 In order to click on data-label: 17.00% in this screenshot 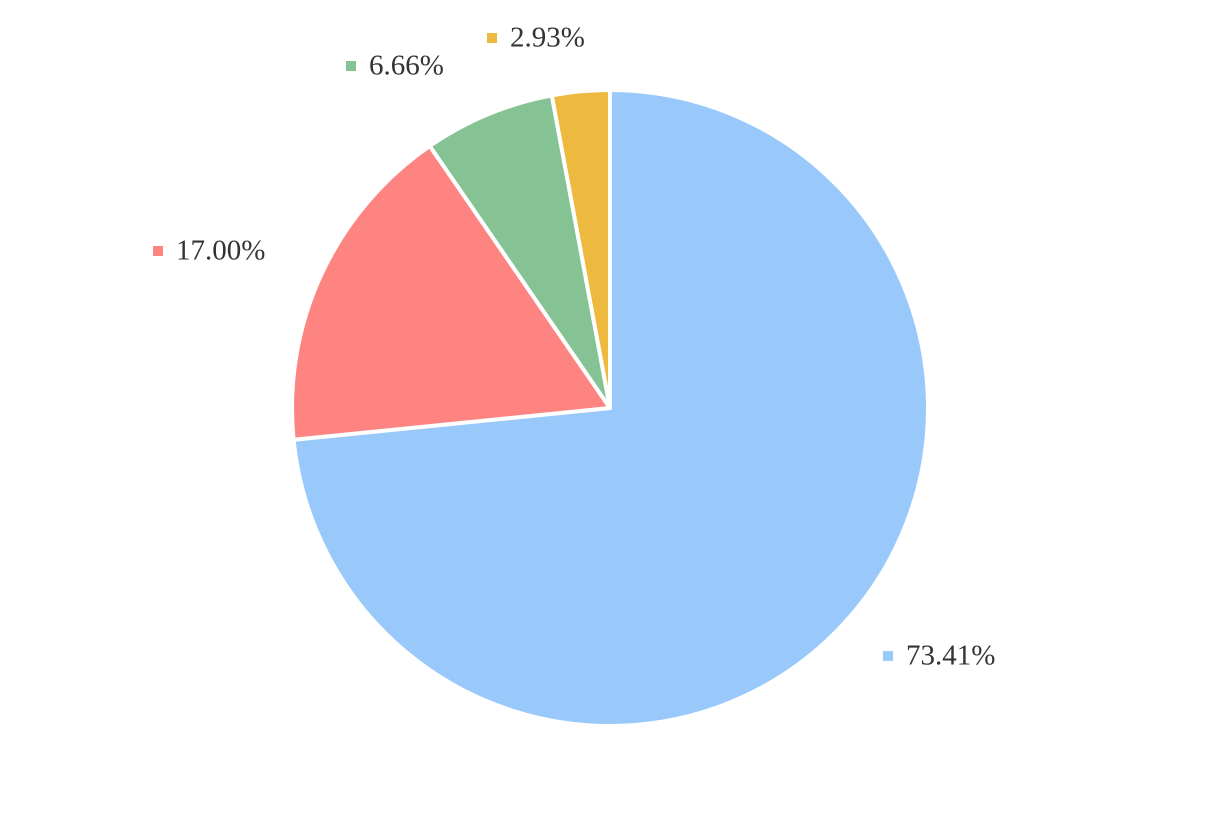, I will do `click(220, 251)`.